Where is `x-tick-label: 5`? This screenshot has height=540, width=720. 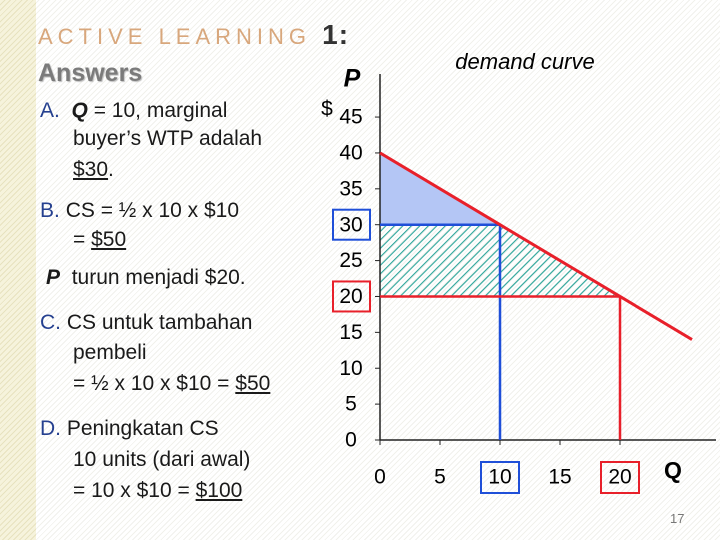 x-tick-label: 5 is located at coordinates (440, 477).